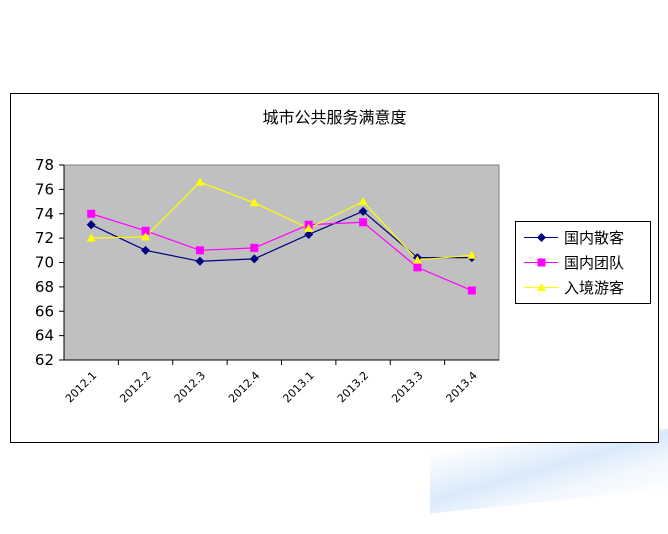 This screenshot has height=534, width=668. Describe the element at coordinates (44, 360) in the screenshot. I see `y-tick-label: 62` at that location.